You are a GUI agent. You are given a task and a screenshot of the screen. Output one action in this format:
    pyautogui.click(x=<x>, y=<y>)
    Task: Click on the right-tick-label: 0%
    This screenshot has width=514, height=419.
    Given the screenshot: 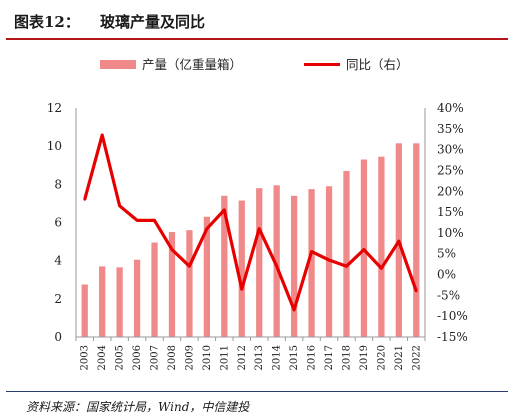 What is the action you would take?
    pyautogui.click(x=446, y=275)
    